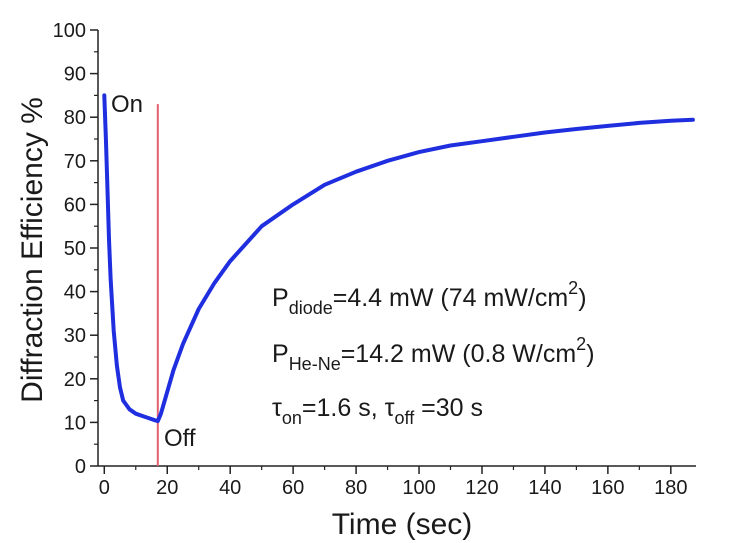 The width and height of the screenshot is (742, 543). What do you see at coordinates (356, 488) in the screenshot?
I see `x-tick-label: 80` at bounding box center [356, 488].